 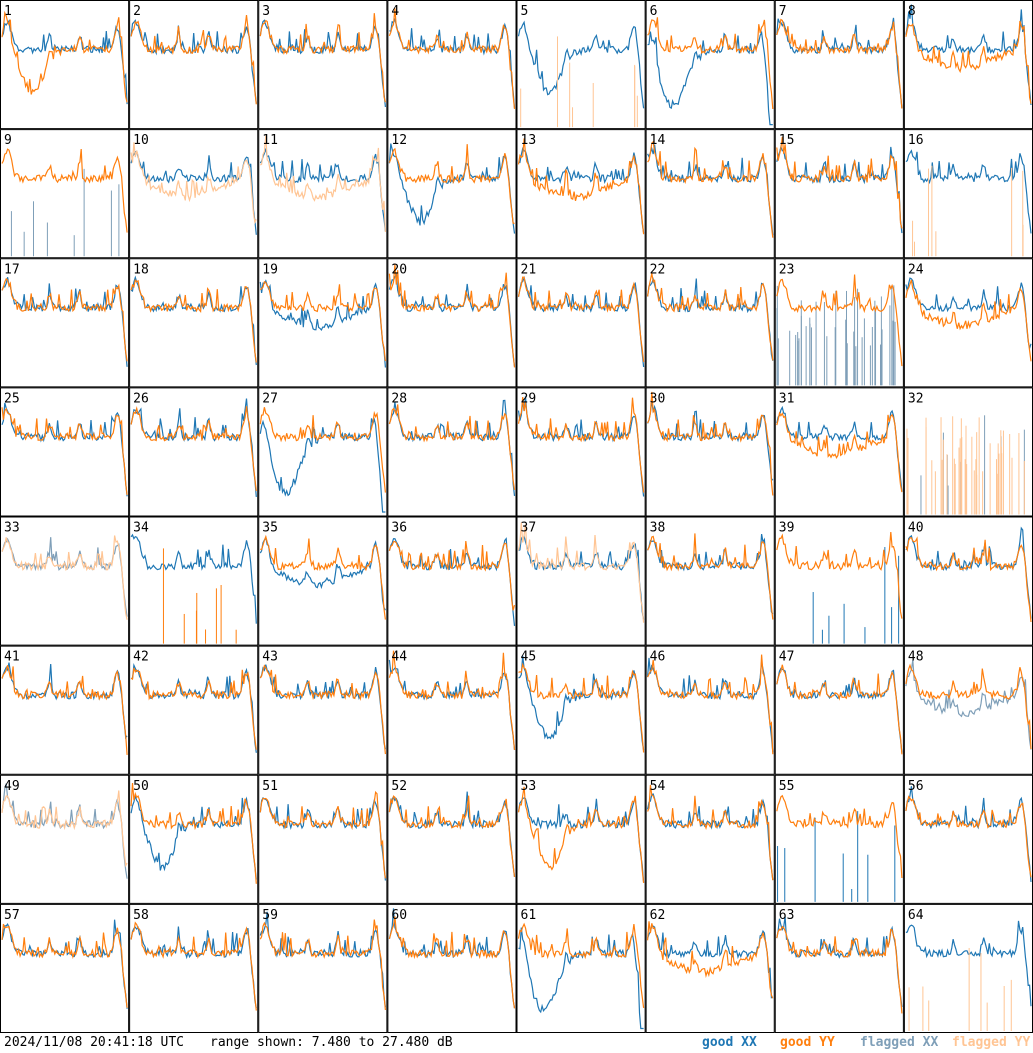 I want to click on tile-number: 19, so click(x=270, y=269).